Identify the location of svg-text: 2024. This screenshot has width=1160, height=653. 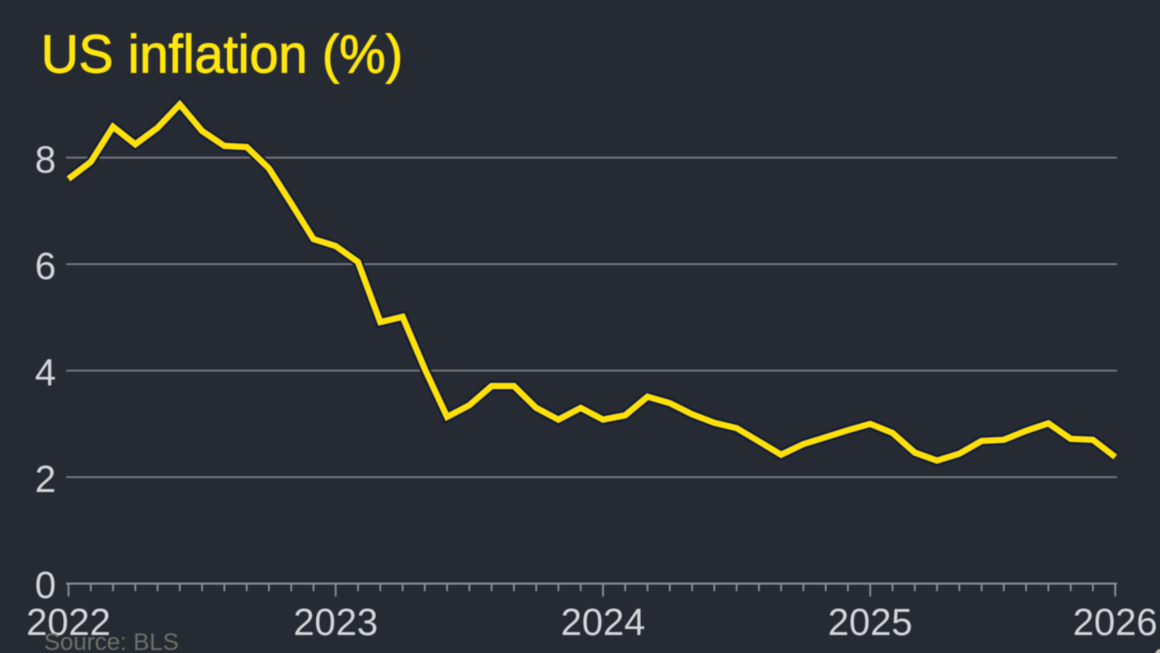
(603, 623).